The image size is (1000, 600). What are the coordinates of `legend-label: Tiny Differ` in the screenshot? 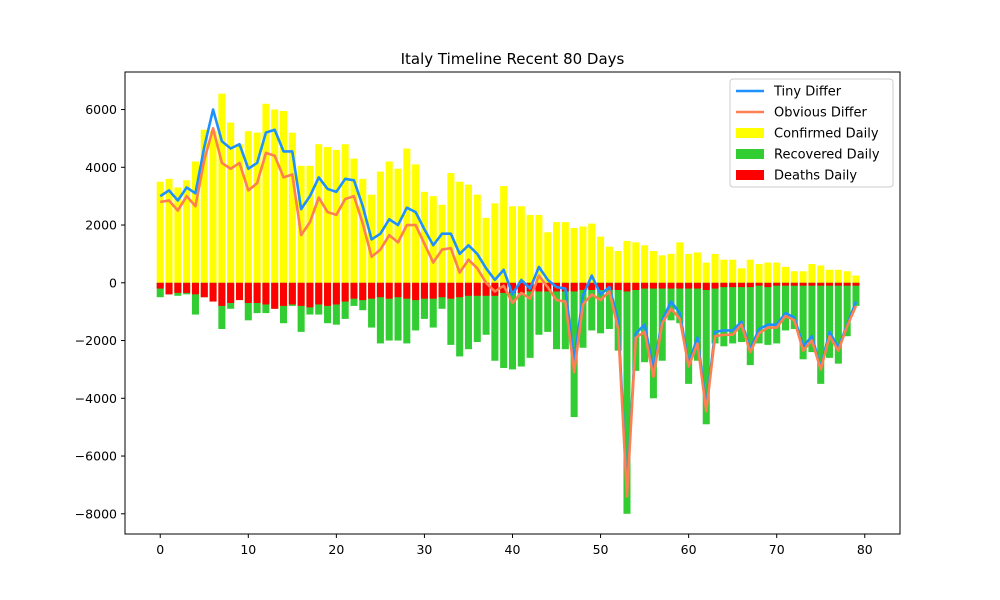 It's located at (807, 92).